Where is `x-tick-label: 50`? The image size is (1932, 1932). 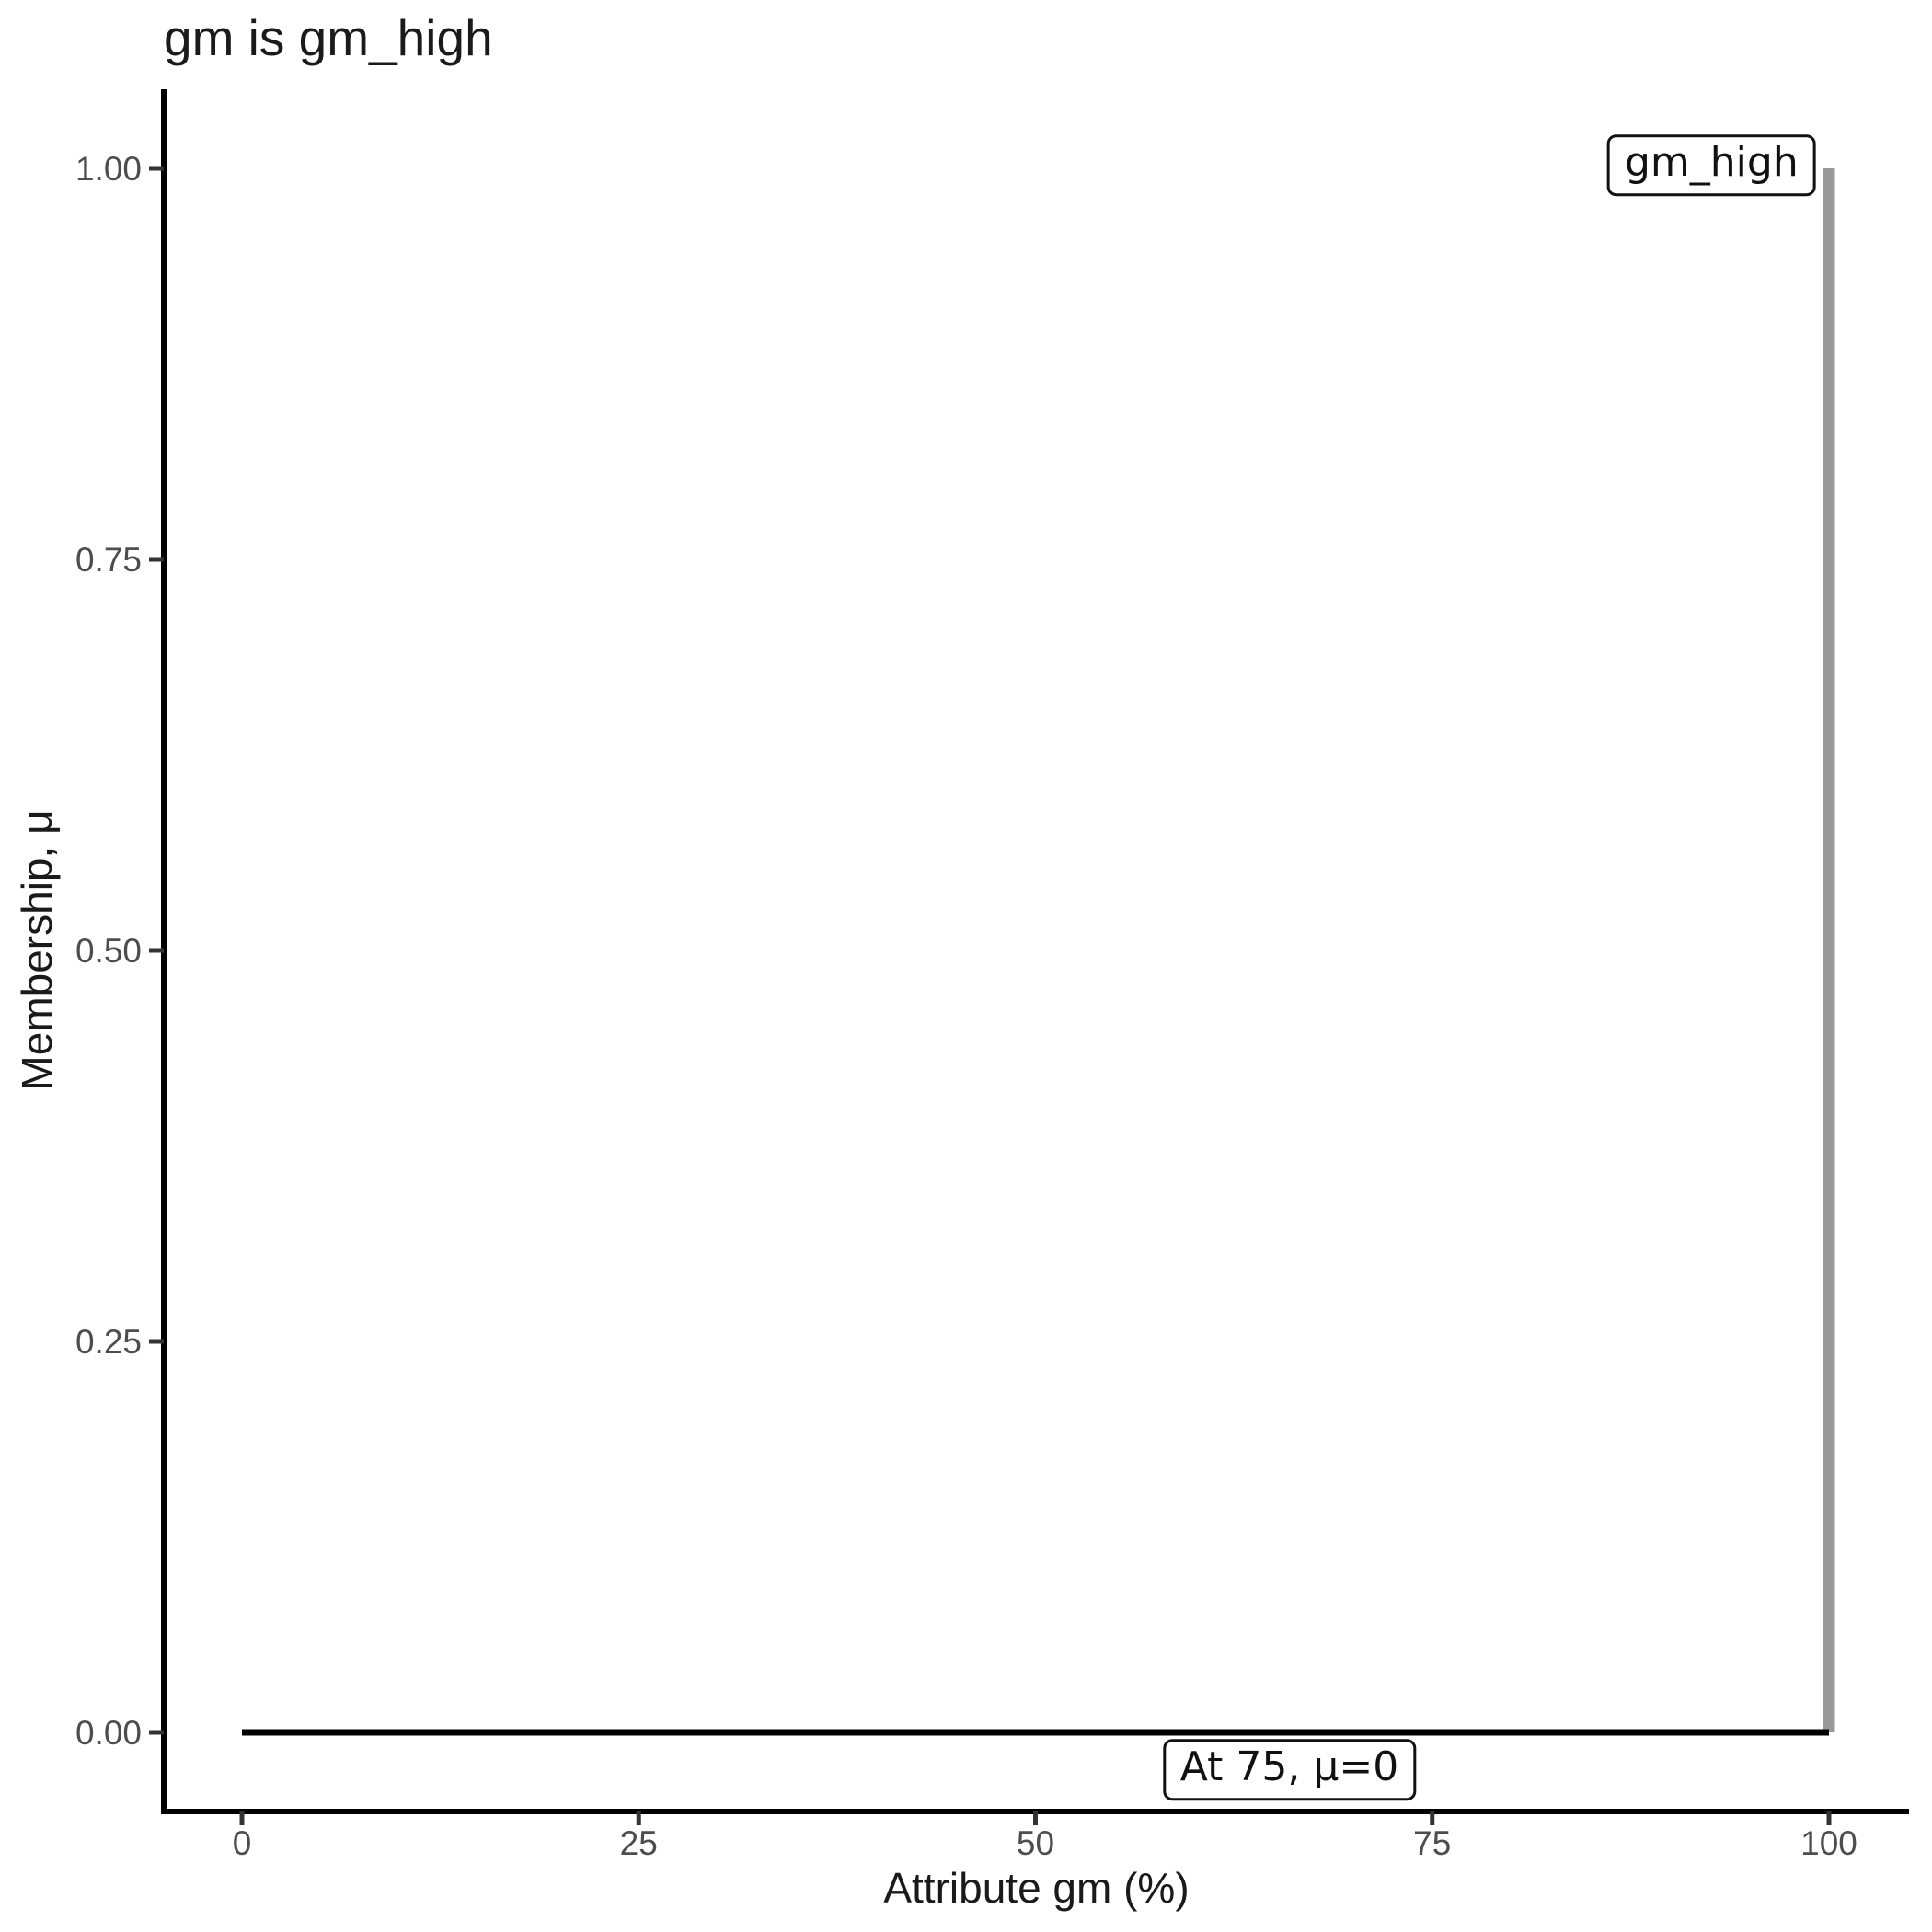
x-tick-label: 50 is located at coordinates (1035, 1843).